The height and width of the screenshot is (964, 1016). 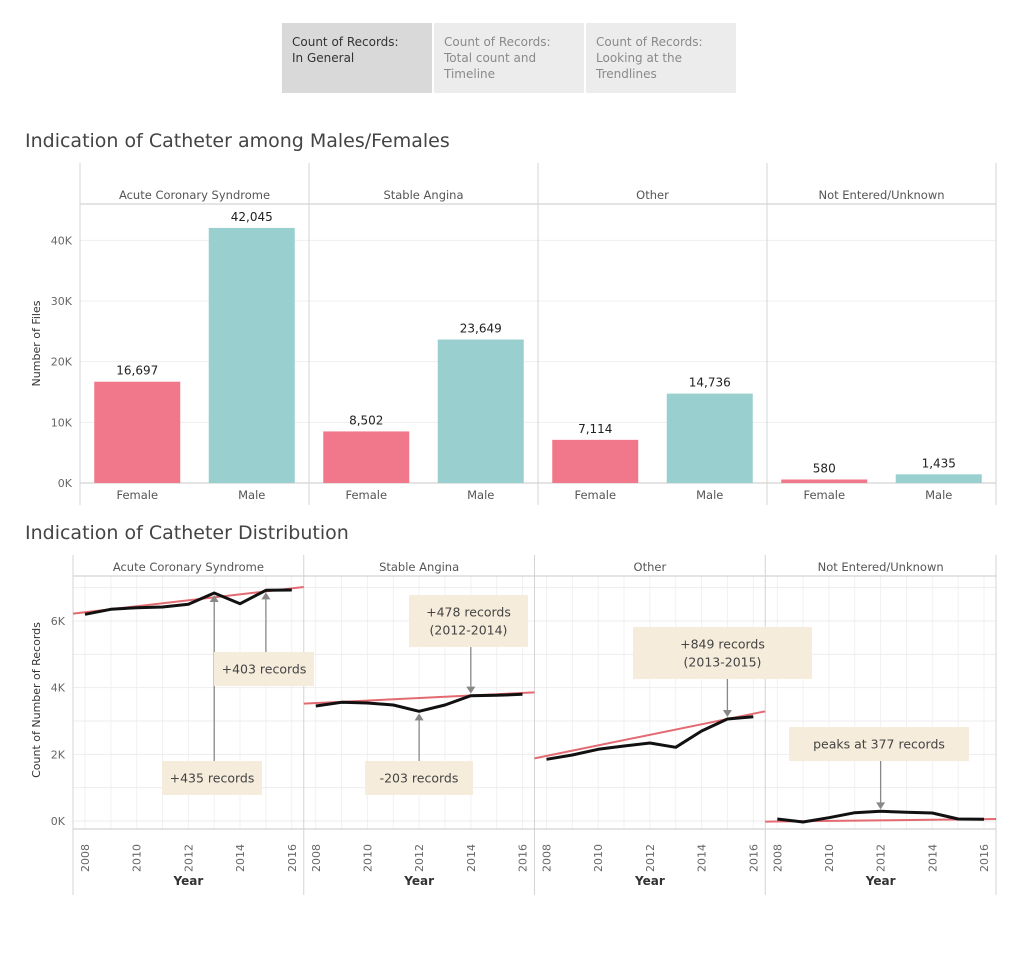 I want to click on bar-value-label: 1,435, so click(x=939, y=463).